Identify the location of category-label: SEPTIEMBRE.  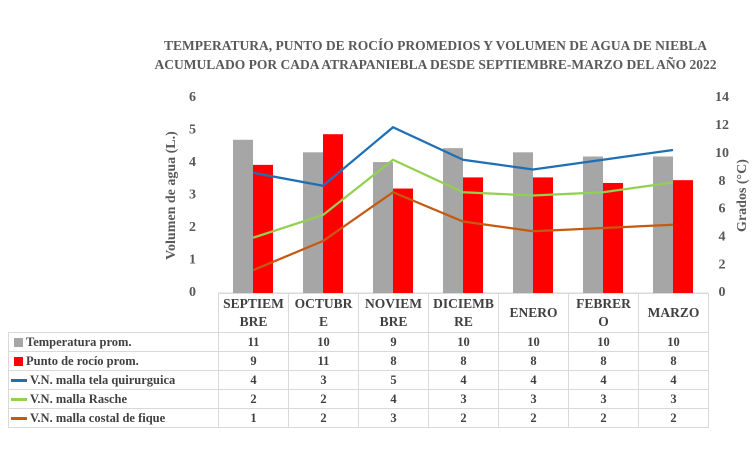
(253, 313).